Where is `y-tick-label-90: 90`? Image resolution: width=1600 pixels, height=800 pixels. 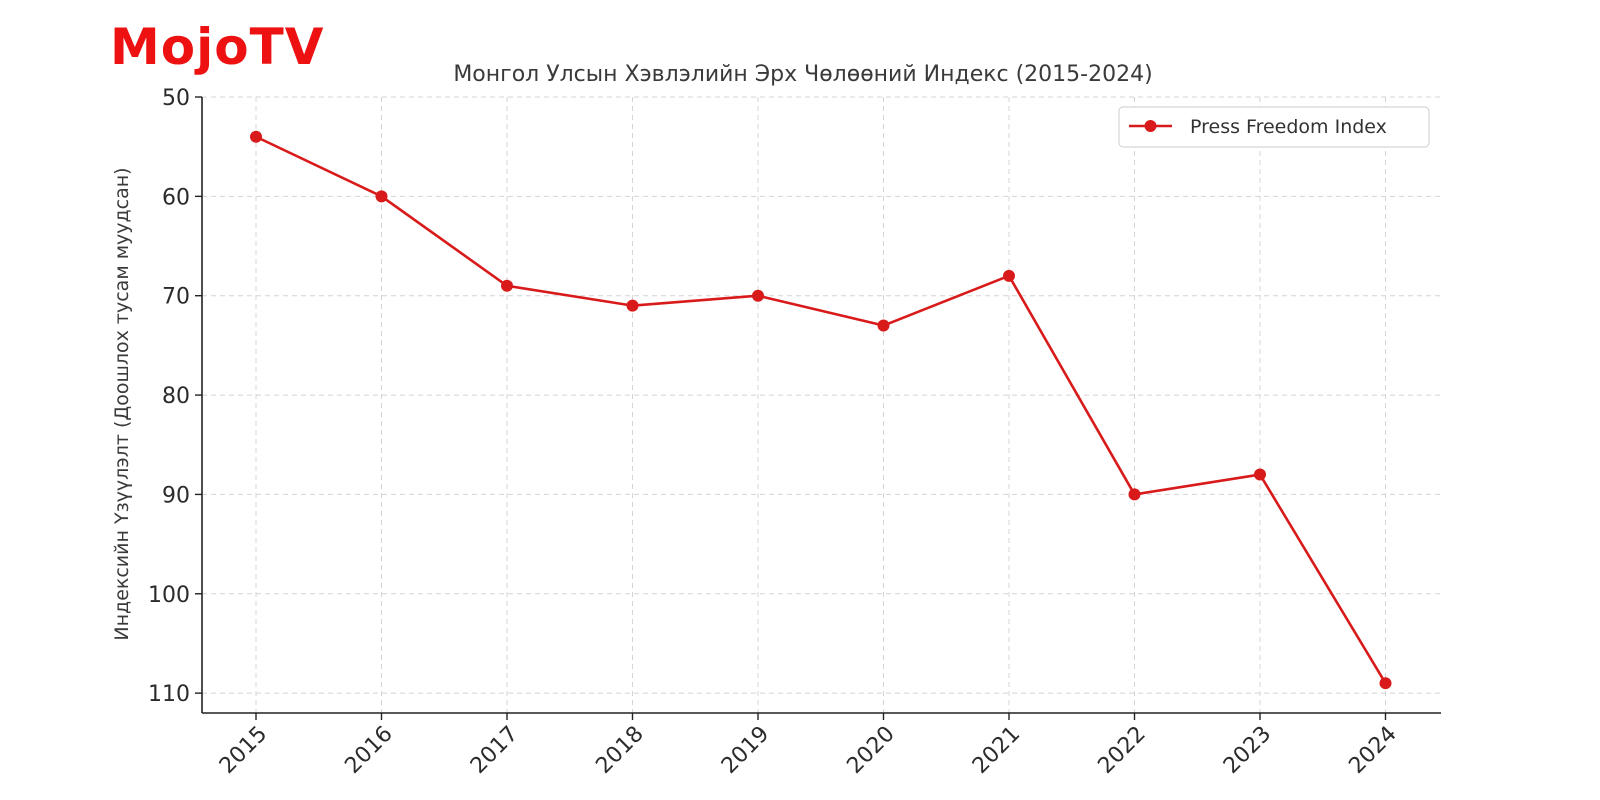 y-tick-label-90: 90 is located at coordinates (176, 495).